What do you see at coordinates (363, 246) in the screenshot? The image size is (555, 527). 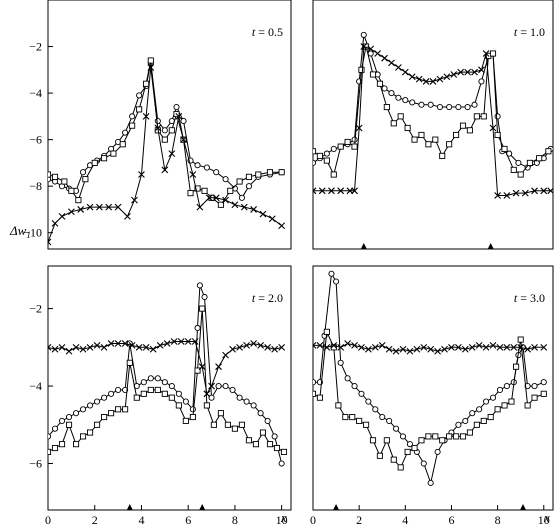 I see `axis-triangle-marker` at bounding box center [363, 246].